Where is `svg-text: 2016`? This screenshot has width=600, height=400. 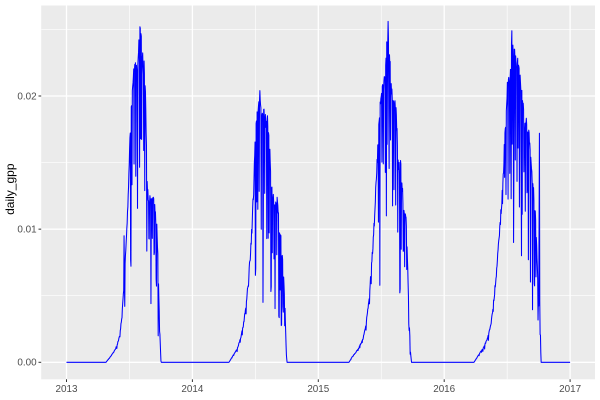 svg-text: 2016 is located at coordinates (444, 389).